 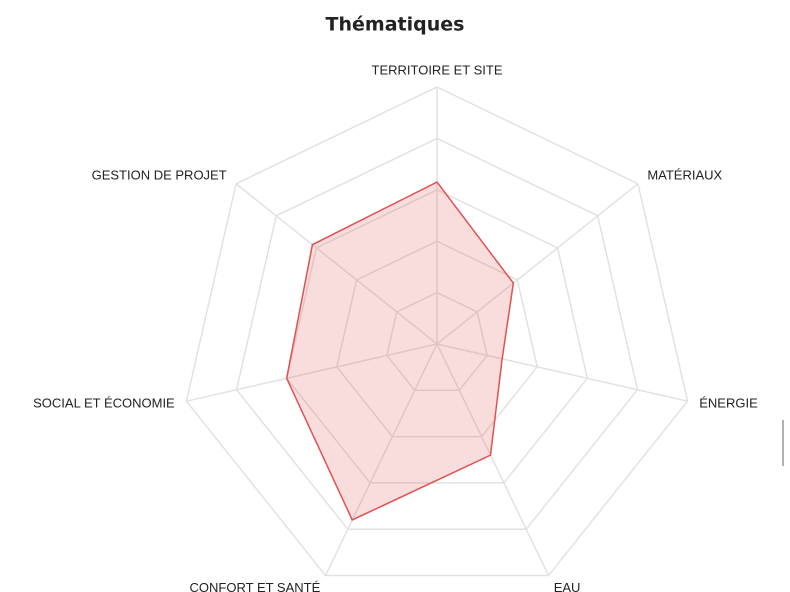 I want to click on axis-label: EAU, so click(x=567, y=586).